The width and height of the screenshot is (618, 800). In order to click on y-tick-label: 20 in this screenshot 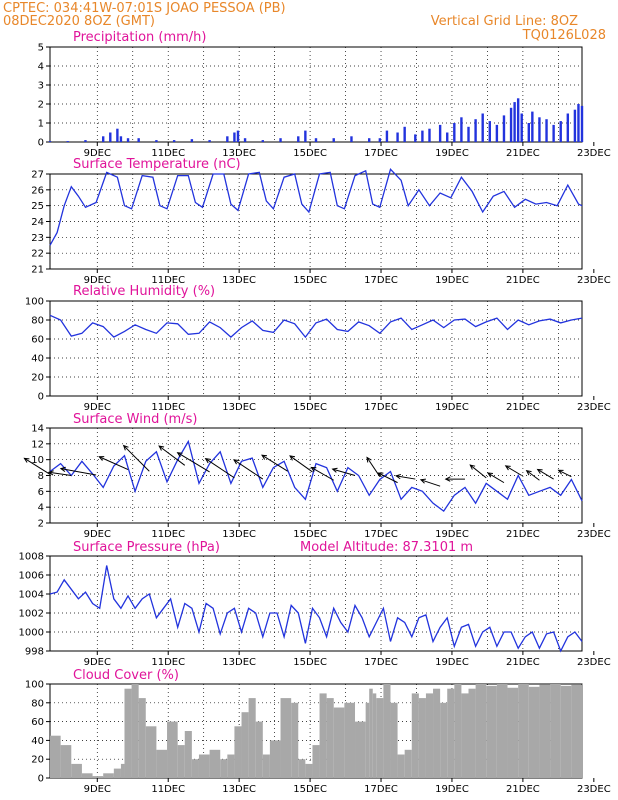, I will do `click(37, 760)`.